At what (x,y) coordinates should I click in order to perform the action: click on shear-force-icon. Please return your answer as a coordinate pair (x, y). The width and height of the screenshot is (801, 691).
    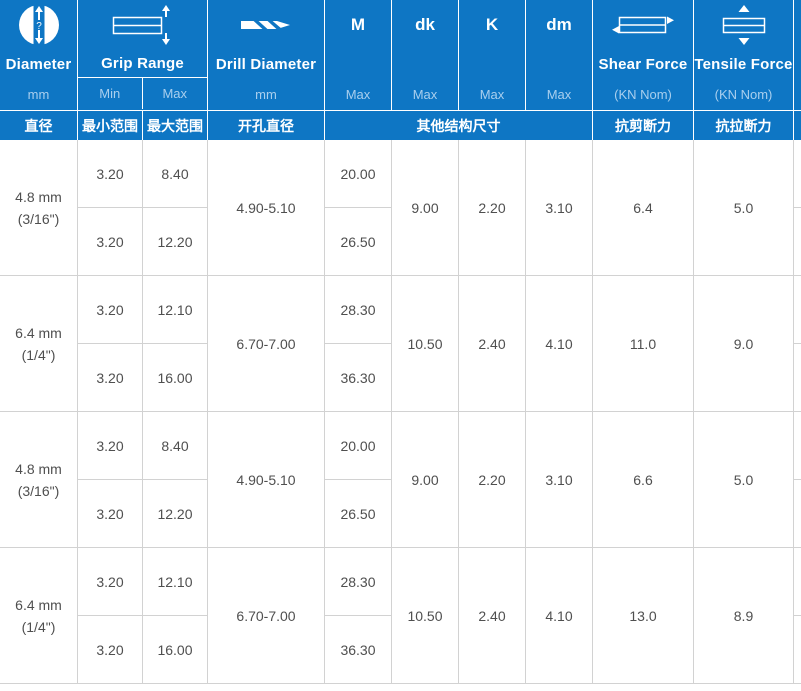
    Looking at the image, I should click on (643, 25).